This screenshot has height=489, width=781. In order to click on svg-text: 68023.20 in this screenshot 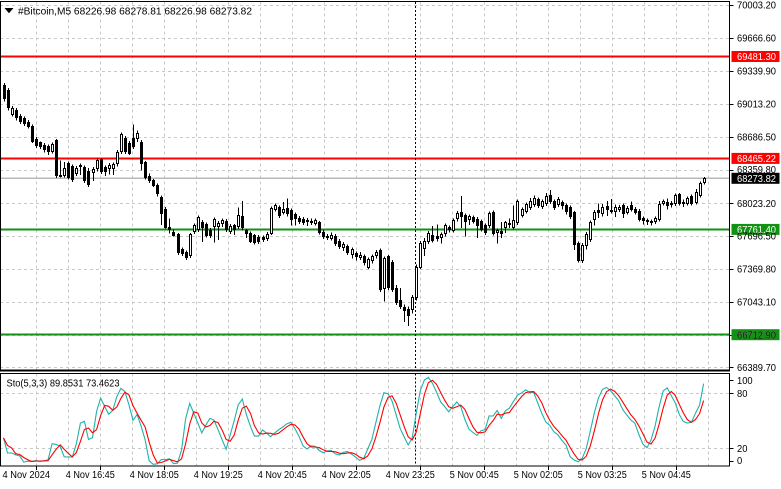, I will do `click(756, 204)`.